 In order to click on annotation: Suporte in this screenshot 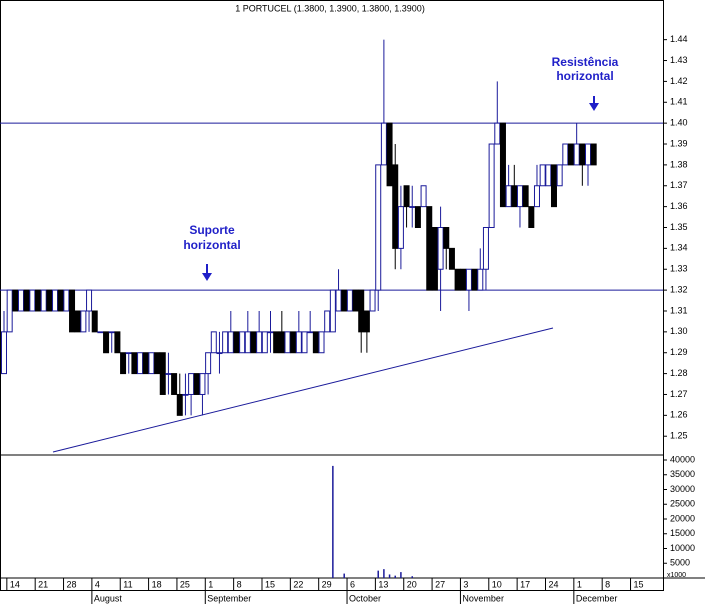, I will do `click(212, 230)`.